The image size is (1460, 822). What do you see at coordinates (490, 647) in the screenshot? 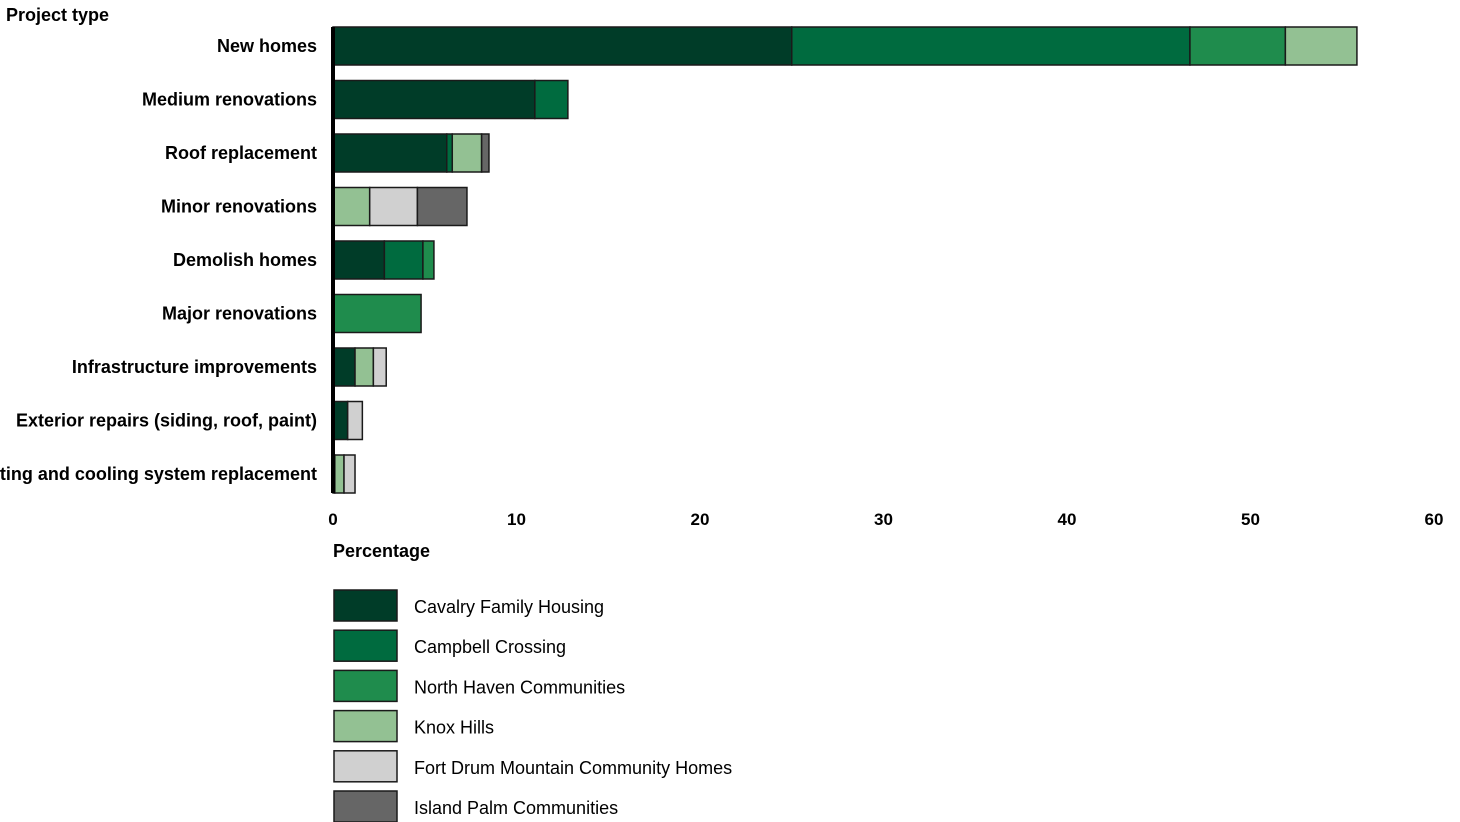
I see `legend-label: Campbell Crossing` at bounding box center [490, 647].